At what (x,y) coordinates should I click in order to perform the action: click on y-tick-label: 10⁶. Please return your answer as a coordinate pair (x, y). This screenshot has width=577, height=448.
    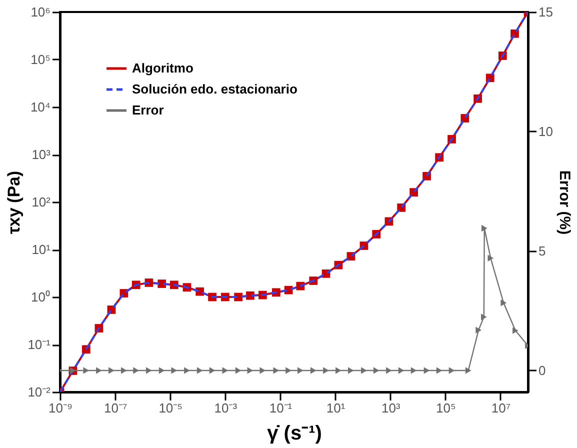
    Looking at the image, I should click on (40, 12).